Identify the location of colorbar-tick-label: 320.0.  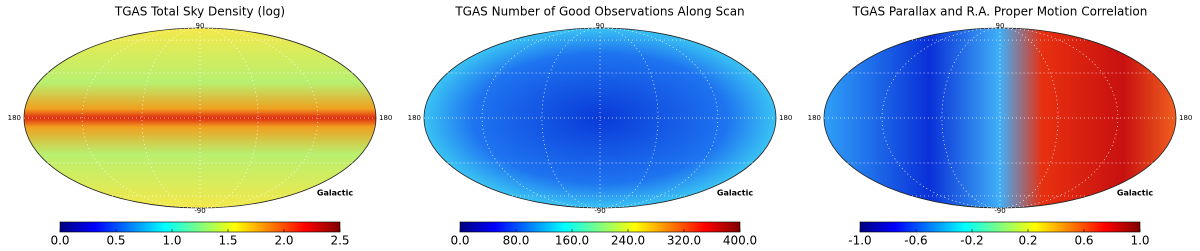
(684, 241).